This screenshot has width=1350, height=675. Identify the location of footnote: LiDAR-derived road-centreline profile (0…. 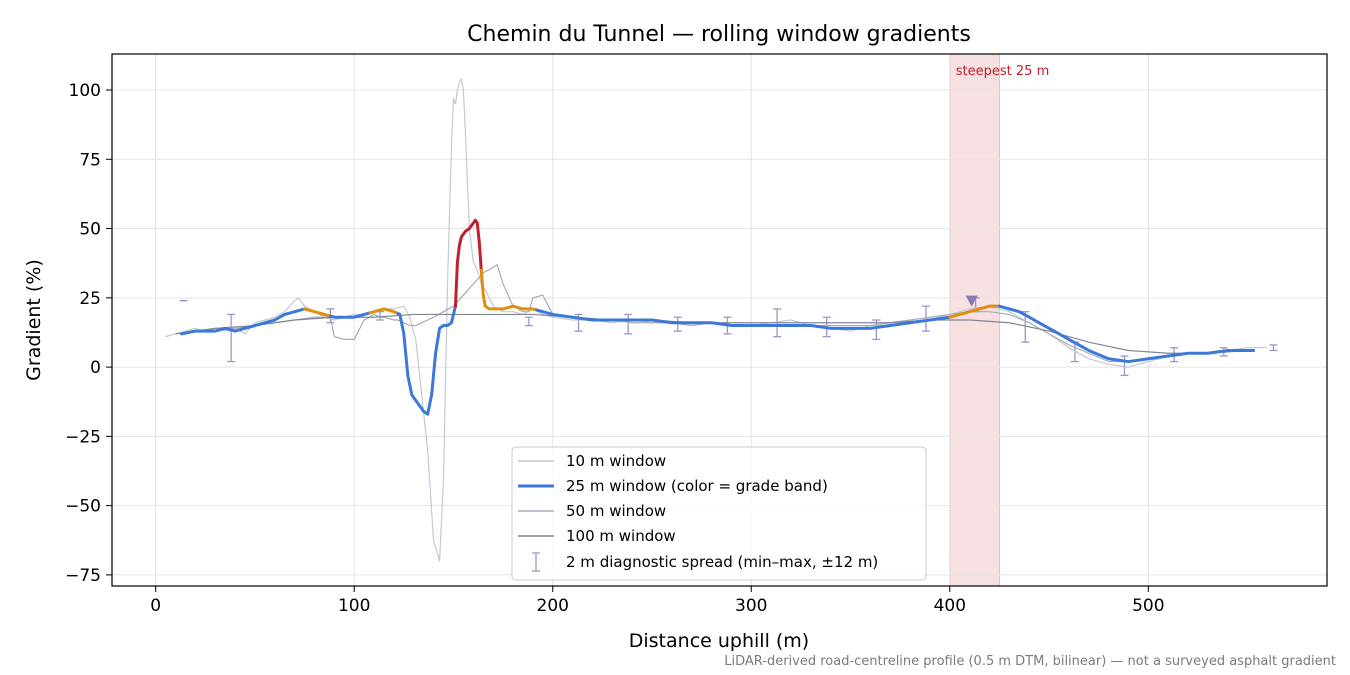
(1030, 661).